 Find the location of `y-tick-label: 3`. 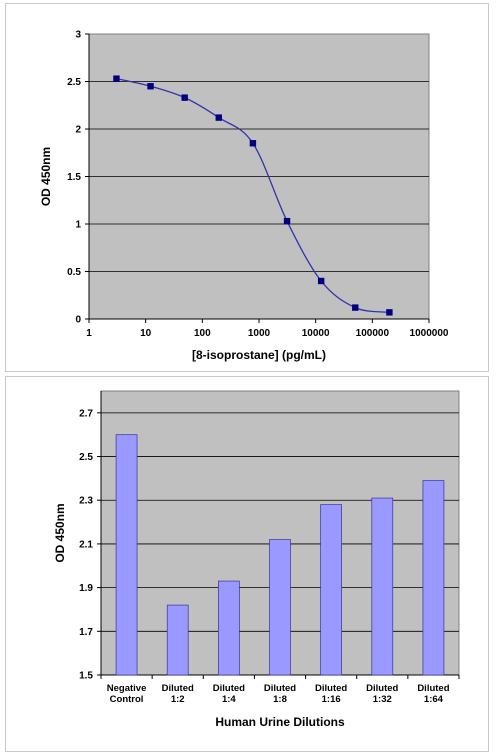

y-tick-label: 3 is located at coordinates (78, 35).